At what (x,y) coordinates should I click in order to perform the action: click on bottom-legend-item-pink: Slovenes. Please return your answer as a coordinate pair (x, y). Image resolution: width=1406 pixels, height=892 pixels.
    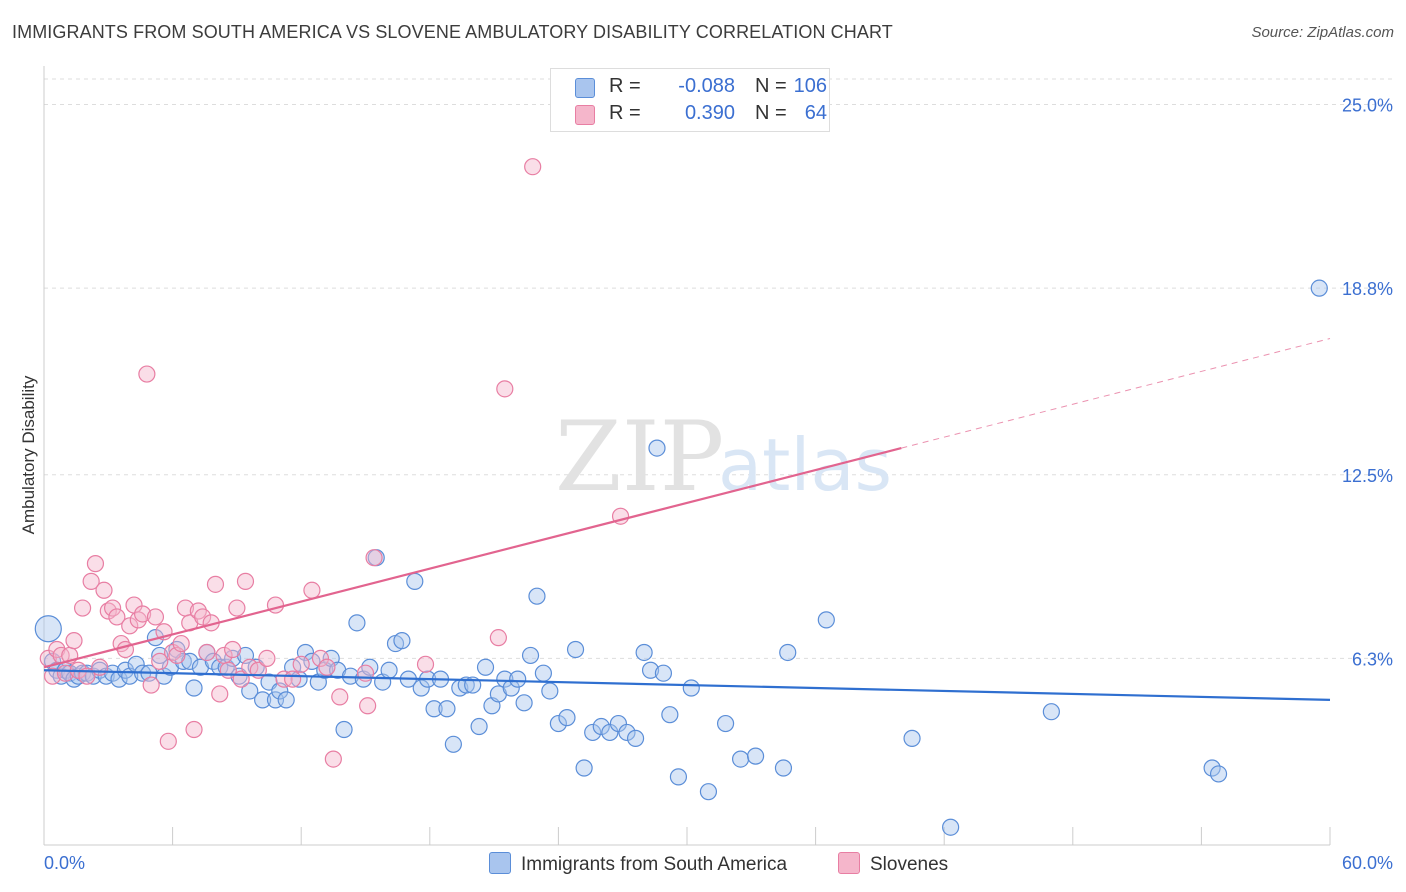
    Looking at the image, I should click on (893, 864).